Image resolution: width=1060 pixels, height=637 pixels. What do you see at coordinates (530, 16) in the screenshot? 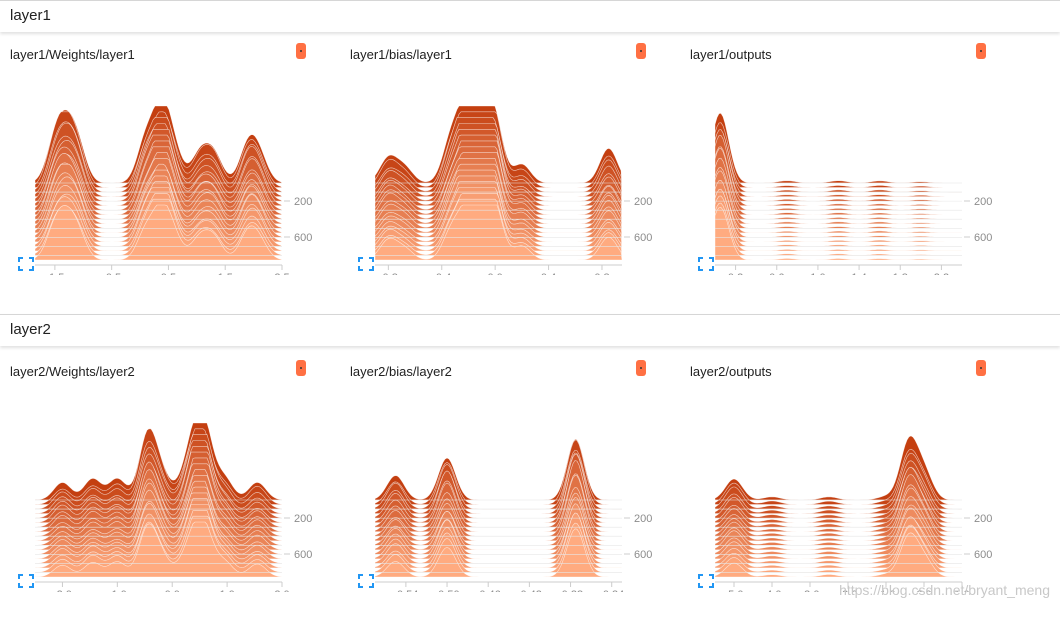
I see `section-header-layer1: layer1` at bounding box center [530, 16].